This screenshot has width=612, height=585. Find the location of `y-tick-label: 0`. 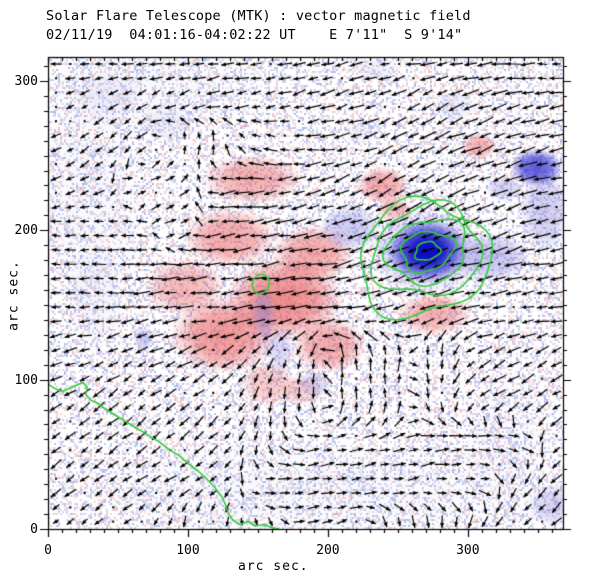

y-tick-label: 0 is located at coordinates (34, 529).